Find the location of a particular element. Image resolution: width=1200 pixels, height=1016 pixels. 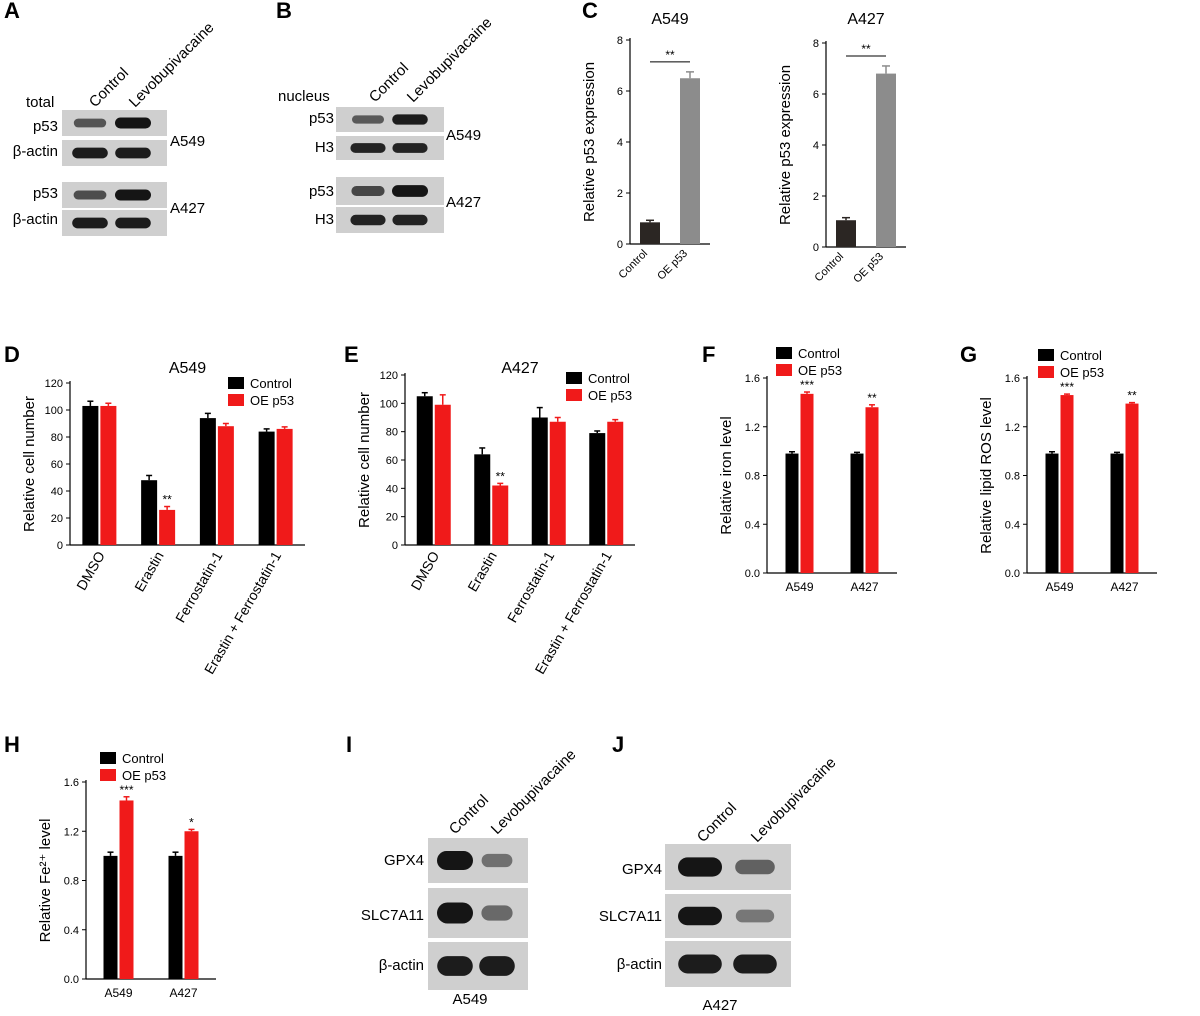

y-axis-label: Relative iron level is located at coordinates (726, 475).